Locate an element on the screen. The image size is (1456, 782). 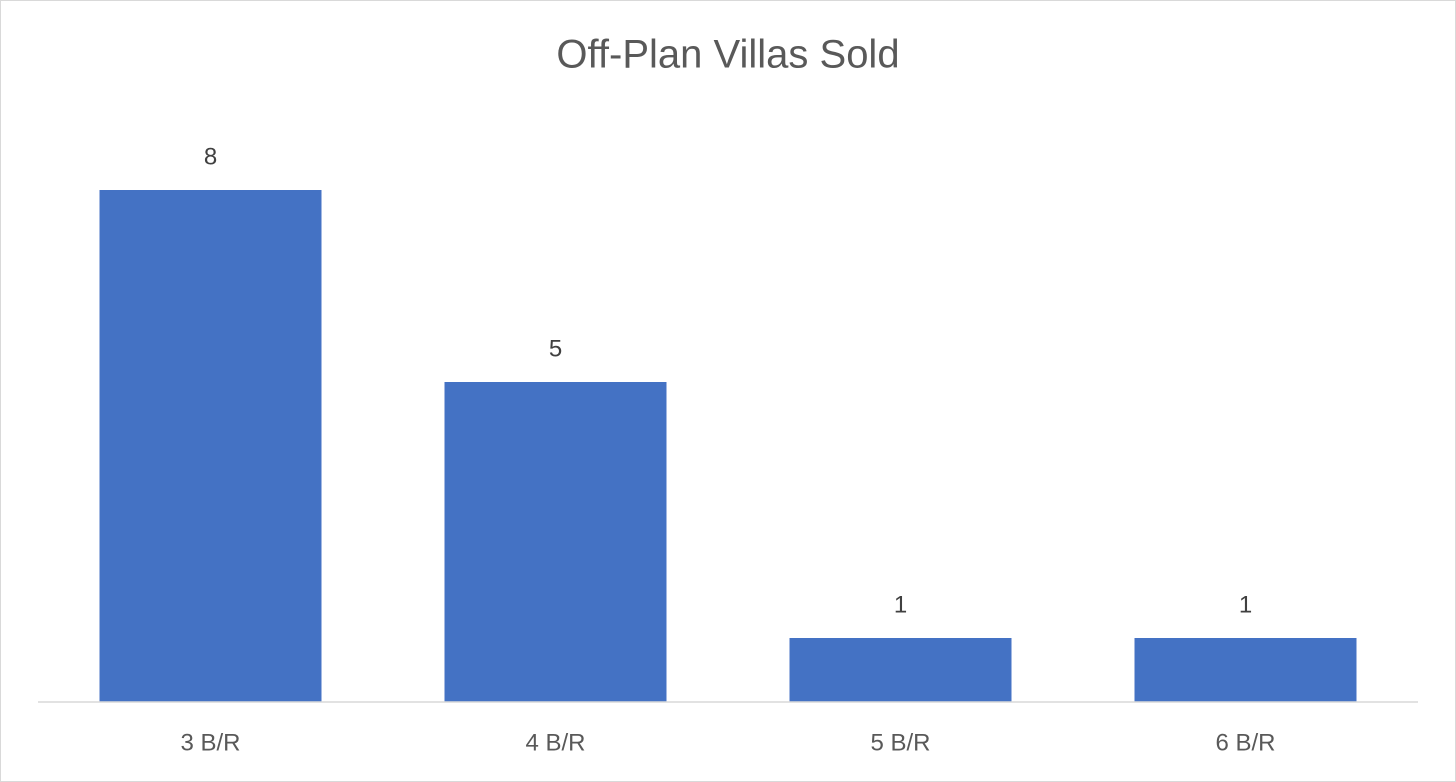
chart-title: Off-Plan Villas Sold is located at coordinates (727, 55).